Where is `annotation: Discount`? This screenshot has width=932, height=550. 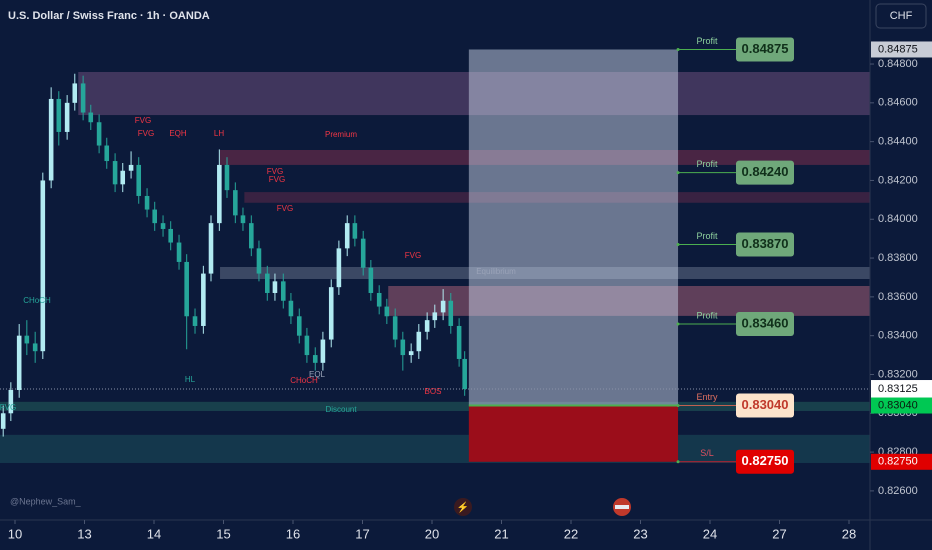
annotation: Discount is located at coordinates (341, 409).